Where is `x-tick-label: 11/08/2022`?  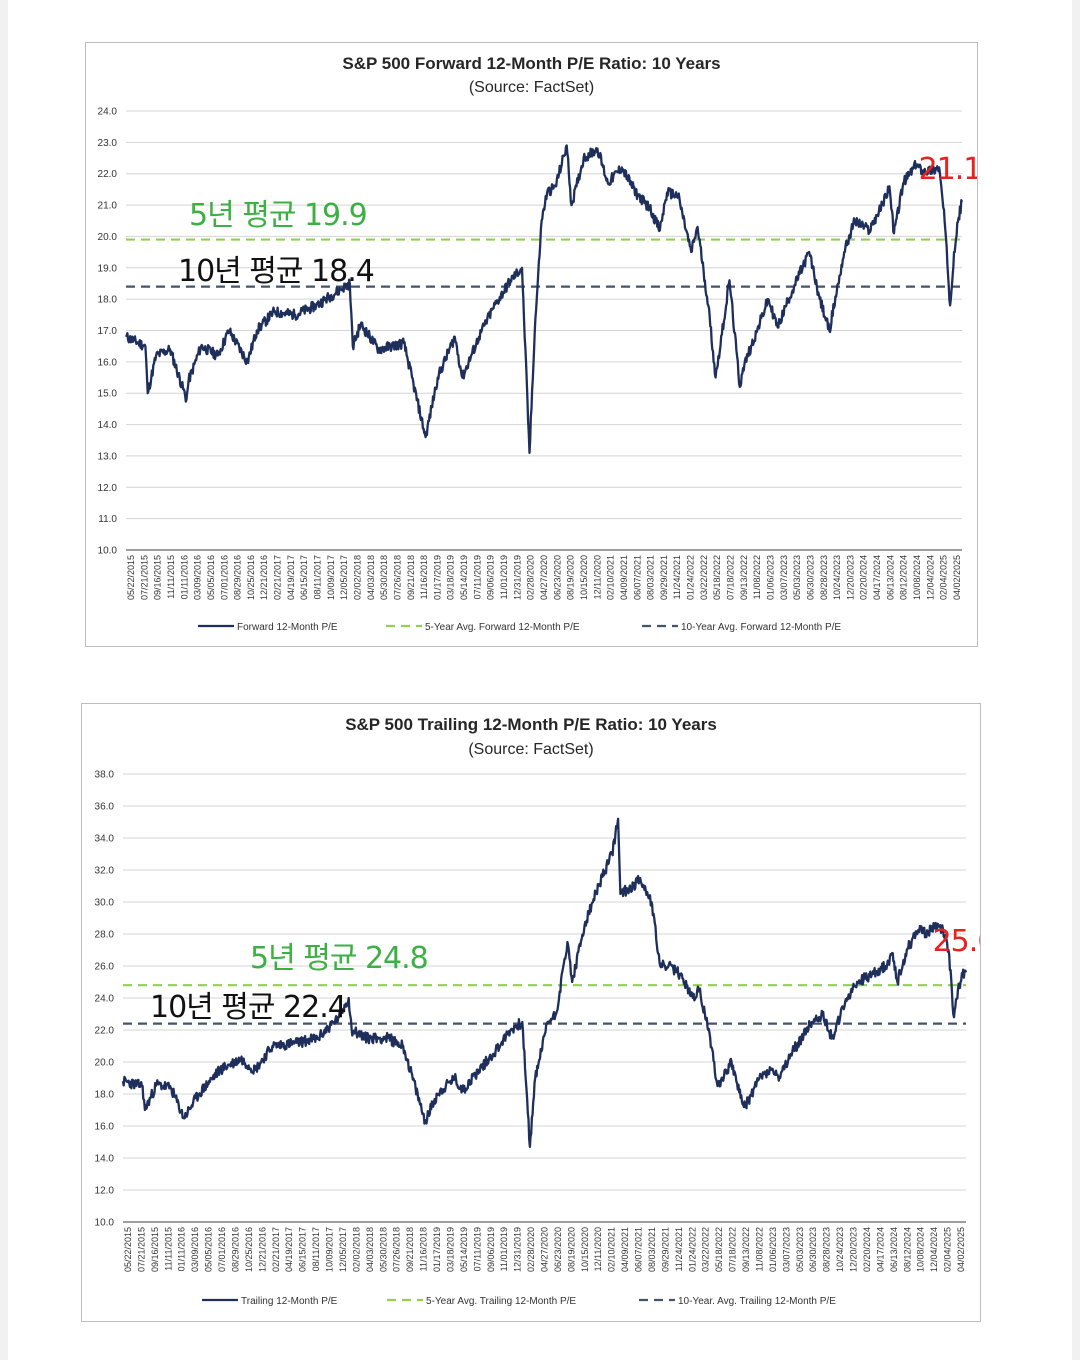 x-tick-label: 11/08/2022 is located at coordinates (757, 577).